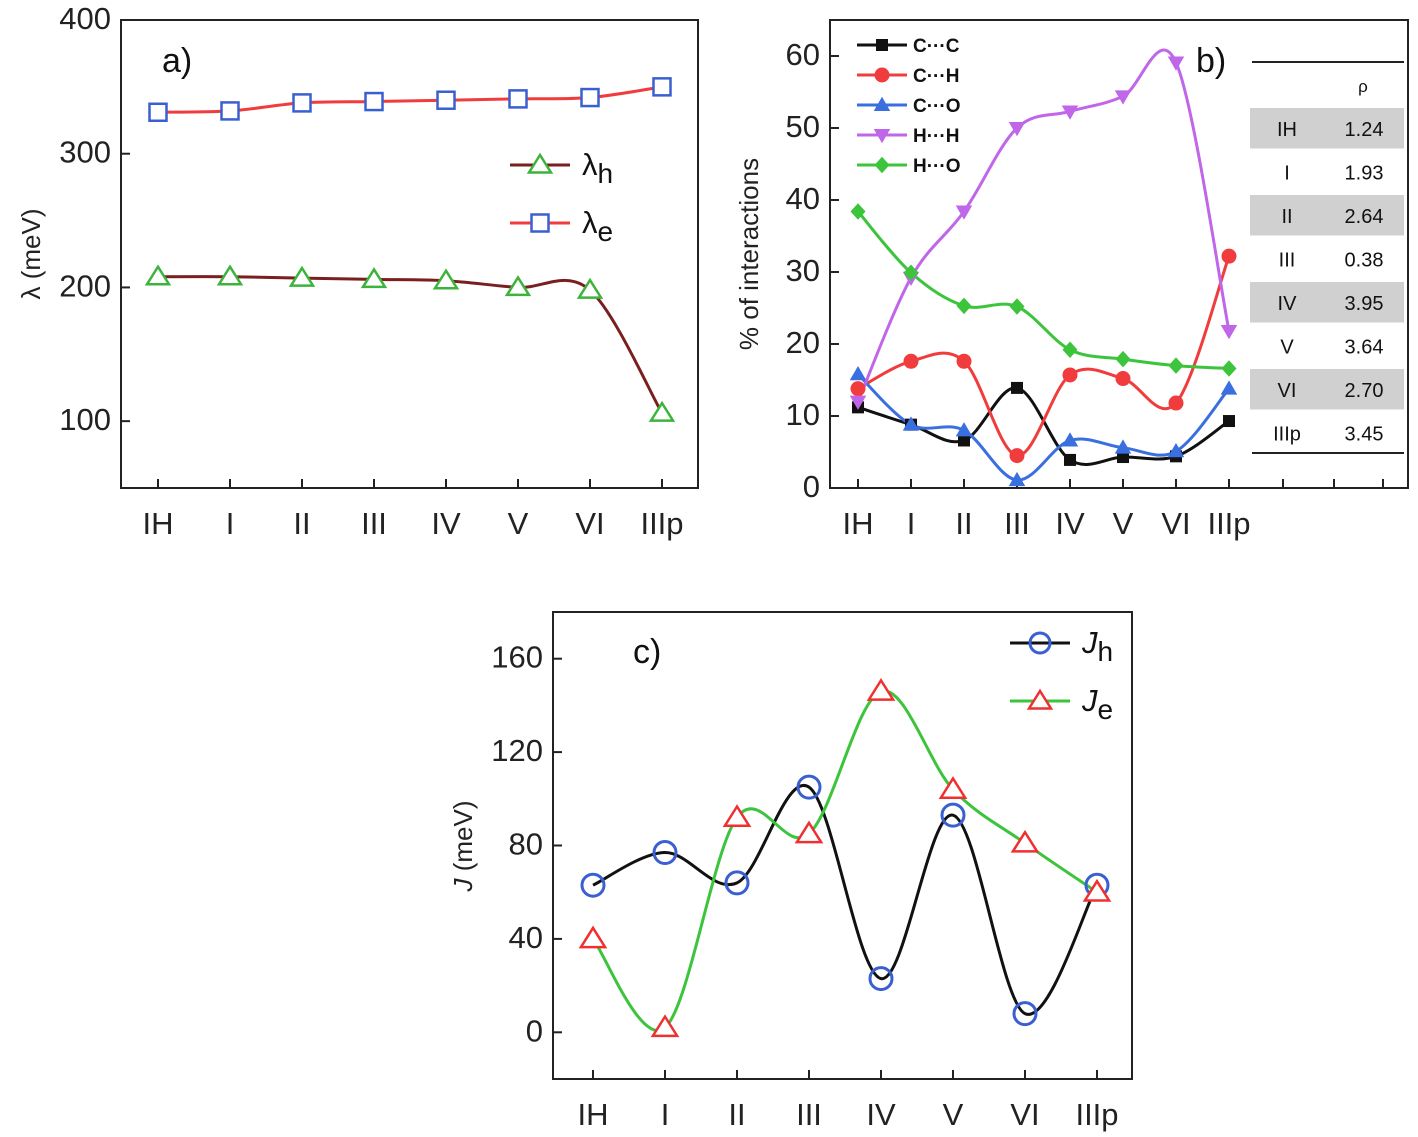  What do you see at coordinates (1070, 523) in the screenshot?
I see `b-xtick-label: IV` at bounding box center [1070, 523].